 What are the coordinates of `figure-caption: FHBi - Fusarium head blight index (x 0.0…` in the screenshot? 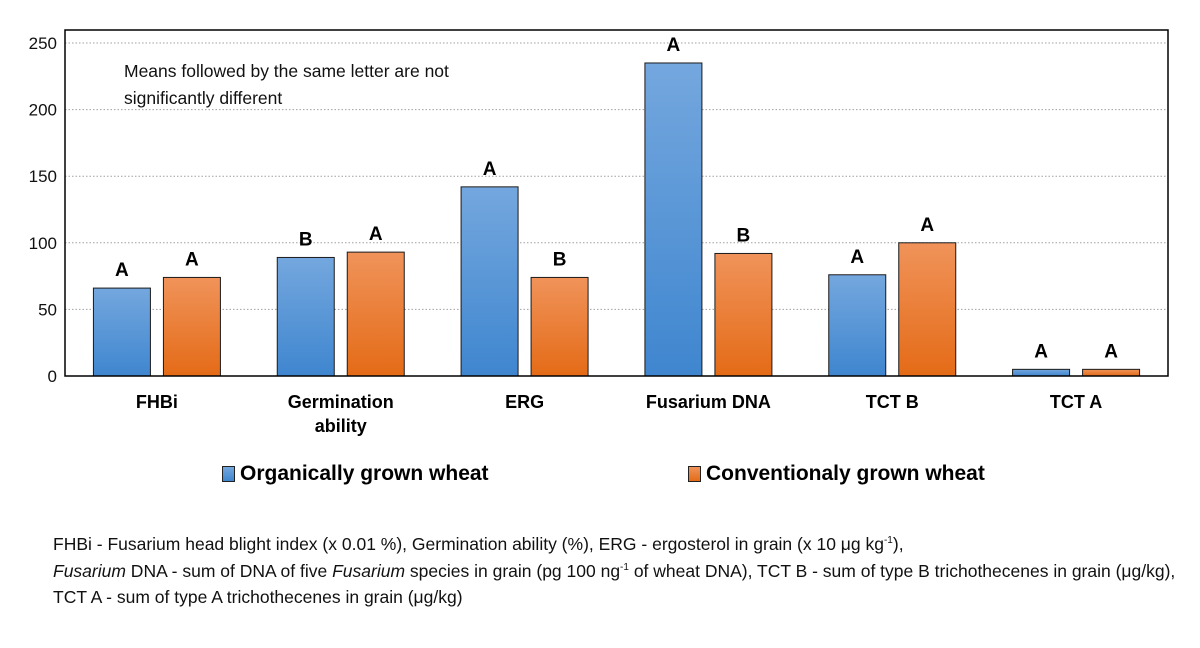 It's located at (623, 571).